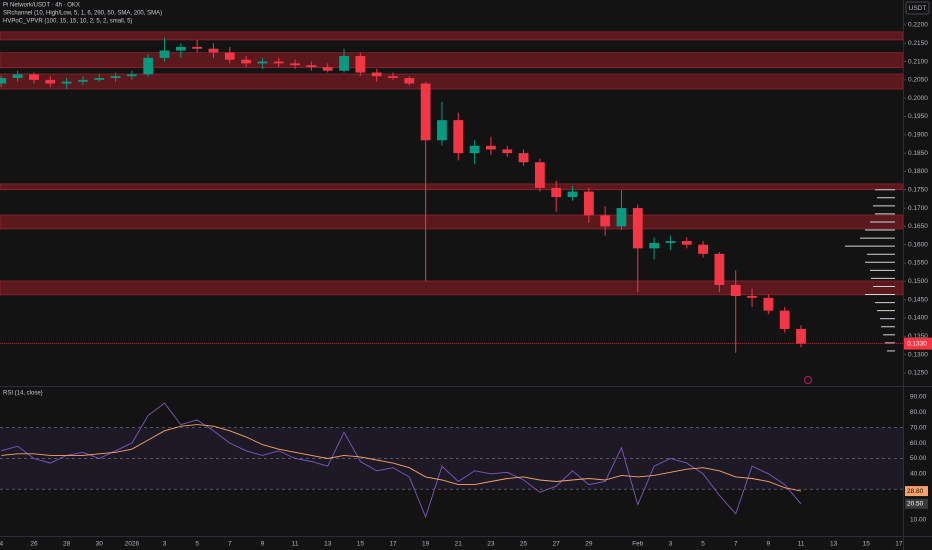 The height and width of the screenshot is (550, 932). Describe the element at coordinates (67, 544) in the screenshot. I see `x-tick-label: 28` at that location.